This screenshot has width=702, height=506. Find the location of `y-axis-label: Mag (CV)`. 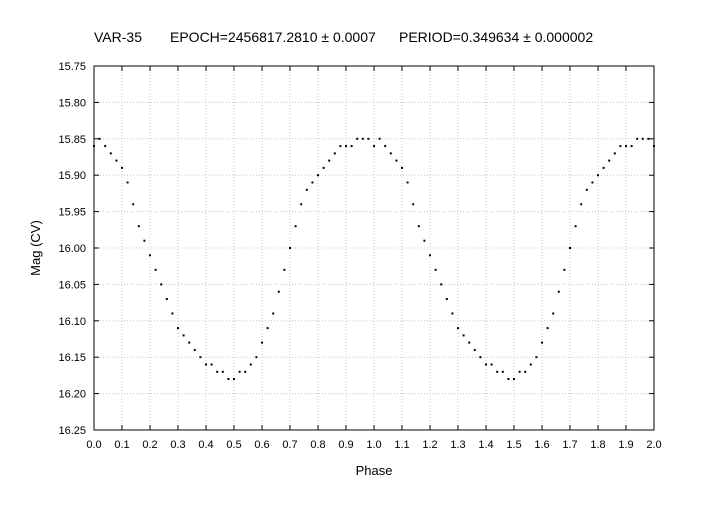

y-axis-label: Mag (CV) is located at coordinates (35, 248).